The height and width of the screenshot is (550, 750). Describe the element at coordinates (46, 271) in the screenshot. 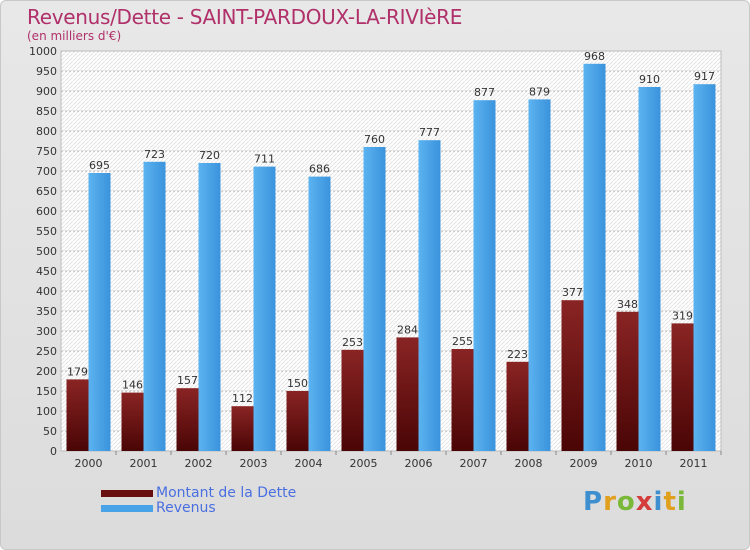

I see `y-tick-label: 450` at that location.